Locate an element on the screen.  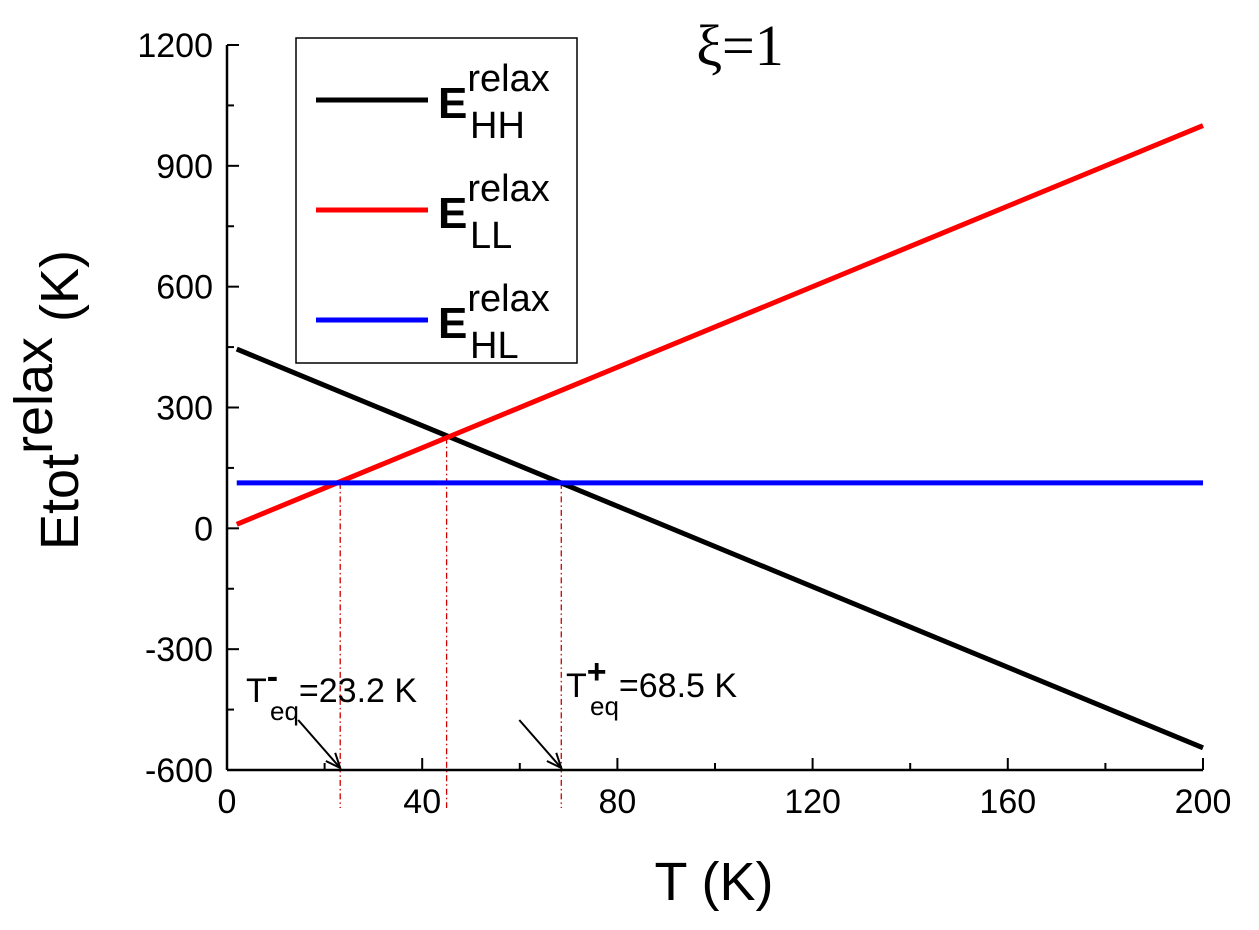
y-axis-title: Etotrelax (K) is located at coordinates (47, 400).